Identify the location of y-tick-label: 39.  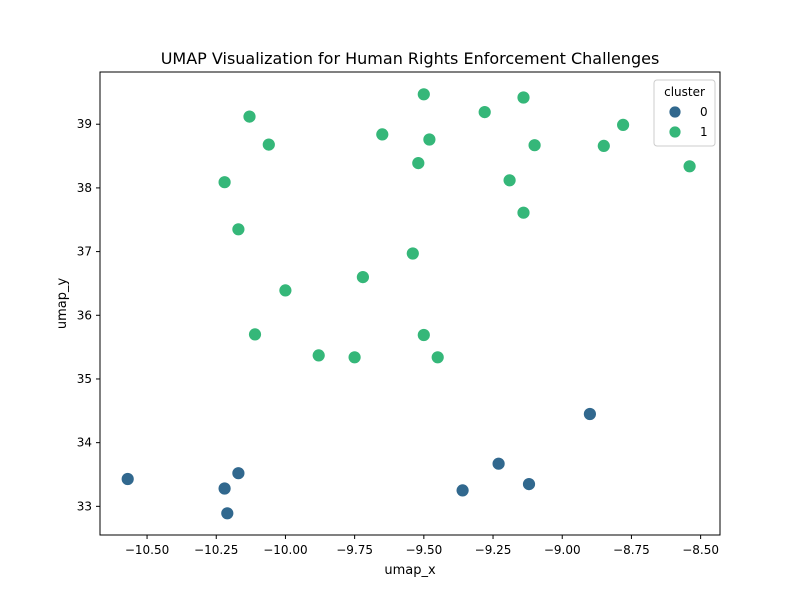
(84, 124).